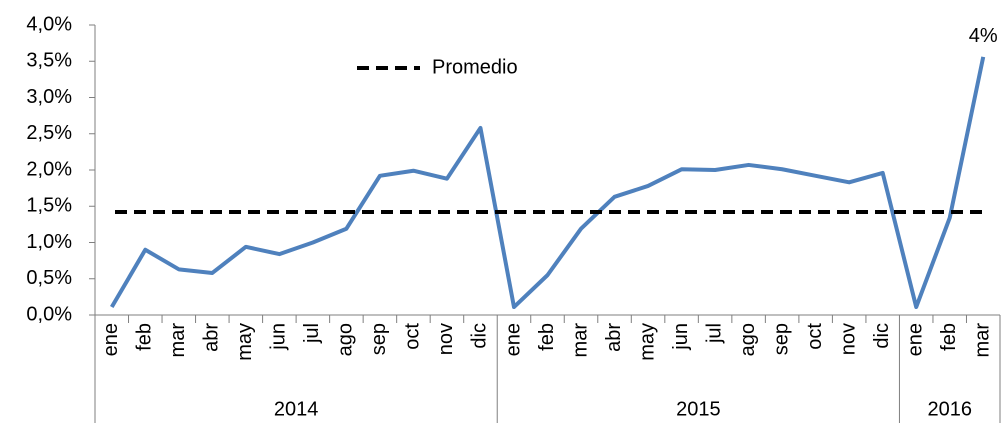 The height and width of the screenshot is (423, 1003). What do you see at coordinates (983, 36) in the screenshot?
I see `data-label: 4%` at bounding box center [983, 36].